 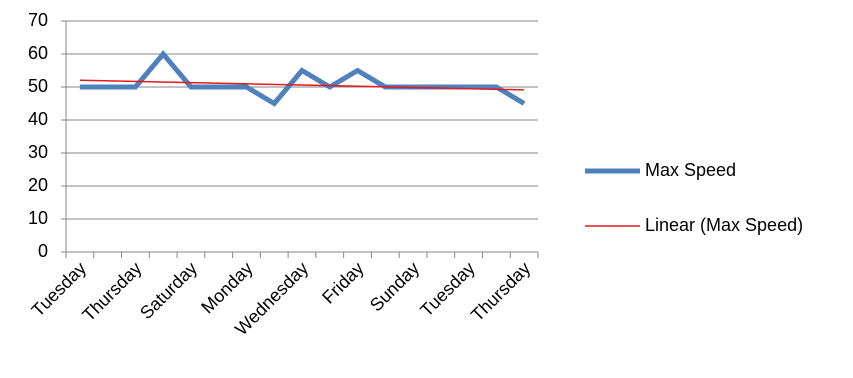 I want to click on y-tick-label: 60, so click(x=38, y=53).